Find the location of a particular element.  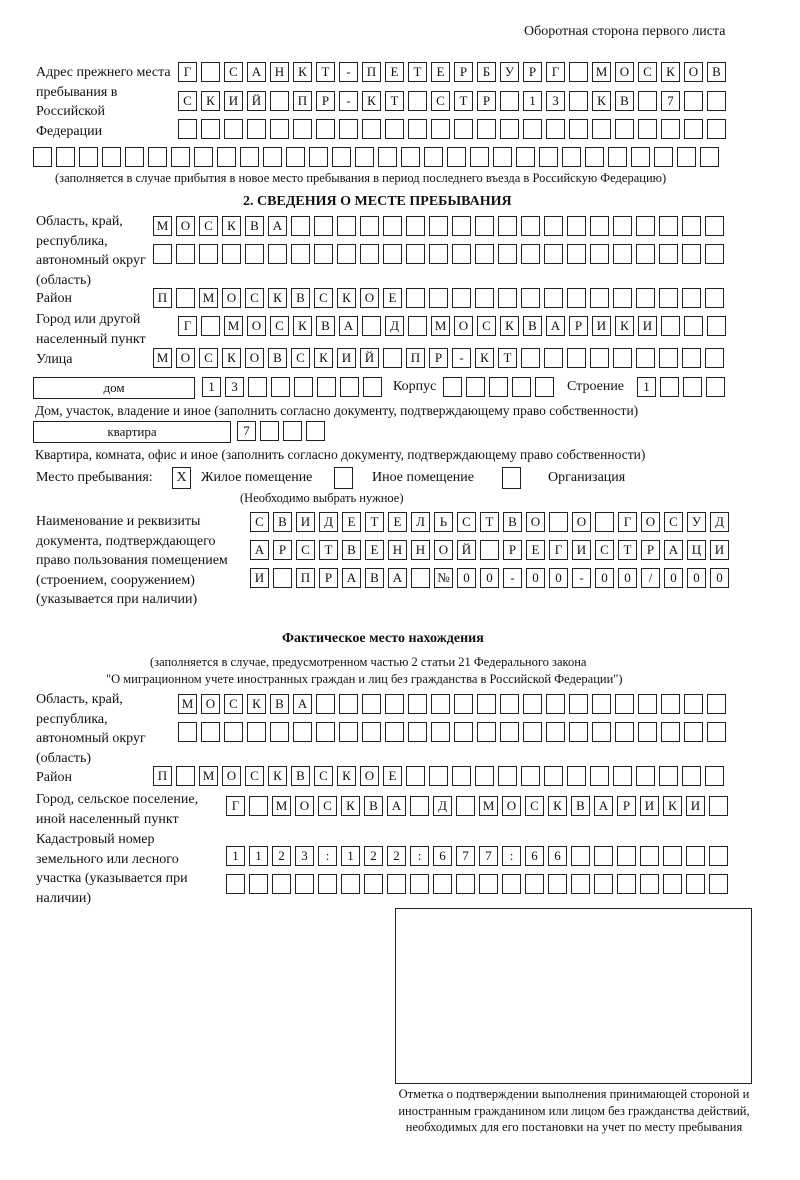

char-cell: - is located at coordinates (581, 578).